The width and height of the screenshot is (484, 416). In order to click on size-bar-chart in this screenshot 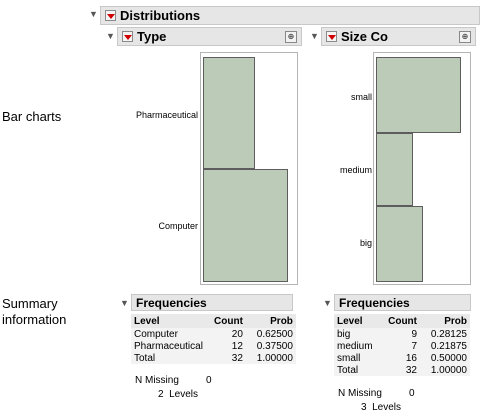, I will do `click(422, 168)`.